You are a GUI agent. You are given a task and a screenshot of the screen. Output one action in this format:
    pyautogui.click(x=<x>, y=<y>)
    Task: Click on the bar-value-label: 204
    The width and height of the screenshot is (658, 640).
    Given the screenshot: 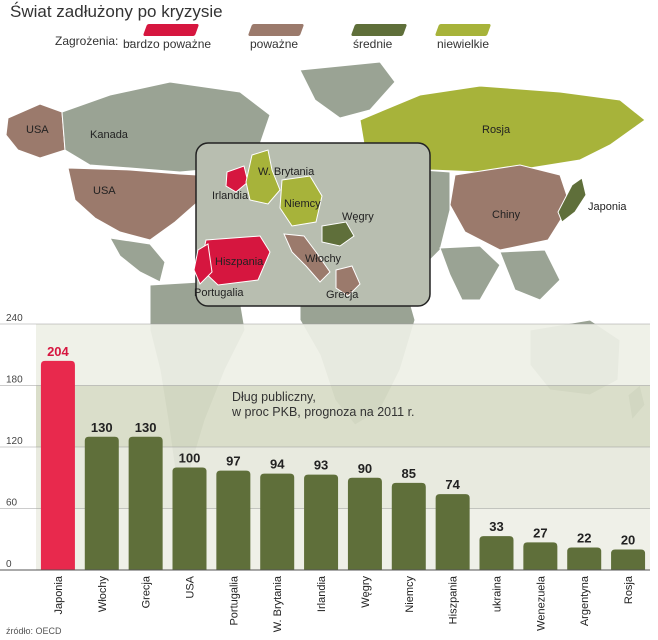 What is the action you would take?
    pyautogui.click(x=58, y=351)
    